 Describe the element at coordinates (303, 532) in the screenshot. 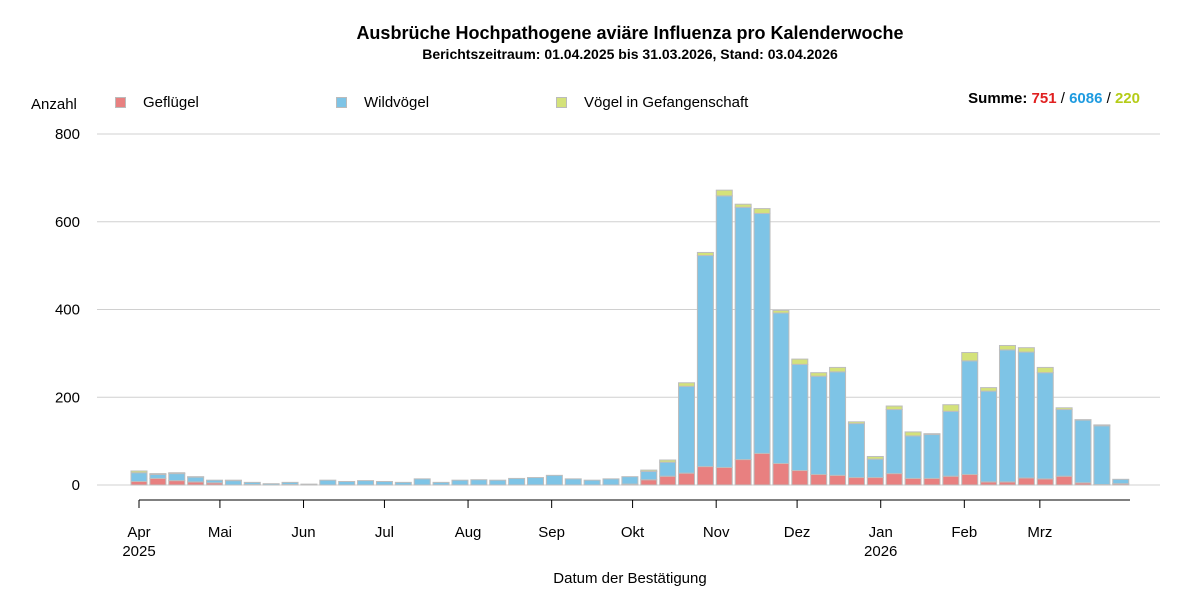

I see `x-tick-label: Jun` at that location.